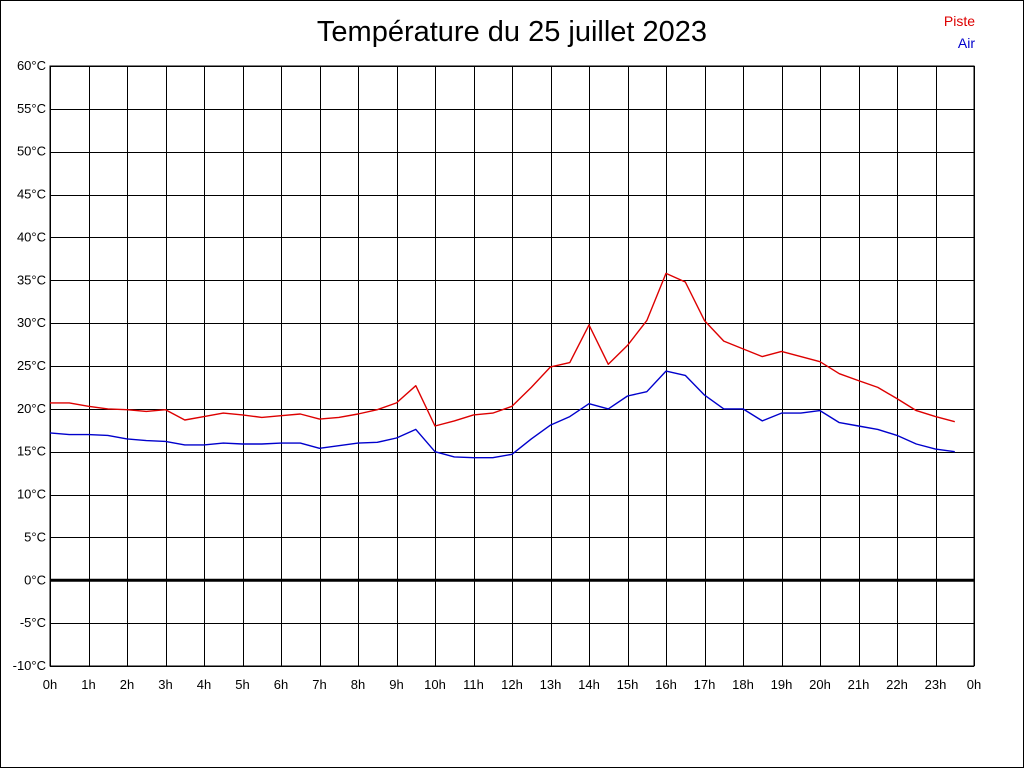 This screenshot has width=1024, height=768. What do you see at coordinates (820, 684) in the screenshot?
I see `x-tick-label: 20h` at bounding box center [820, 684].